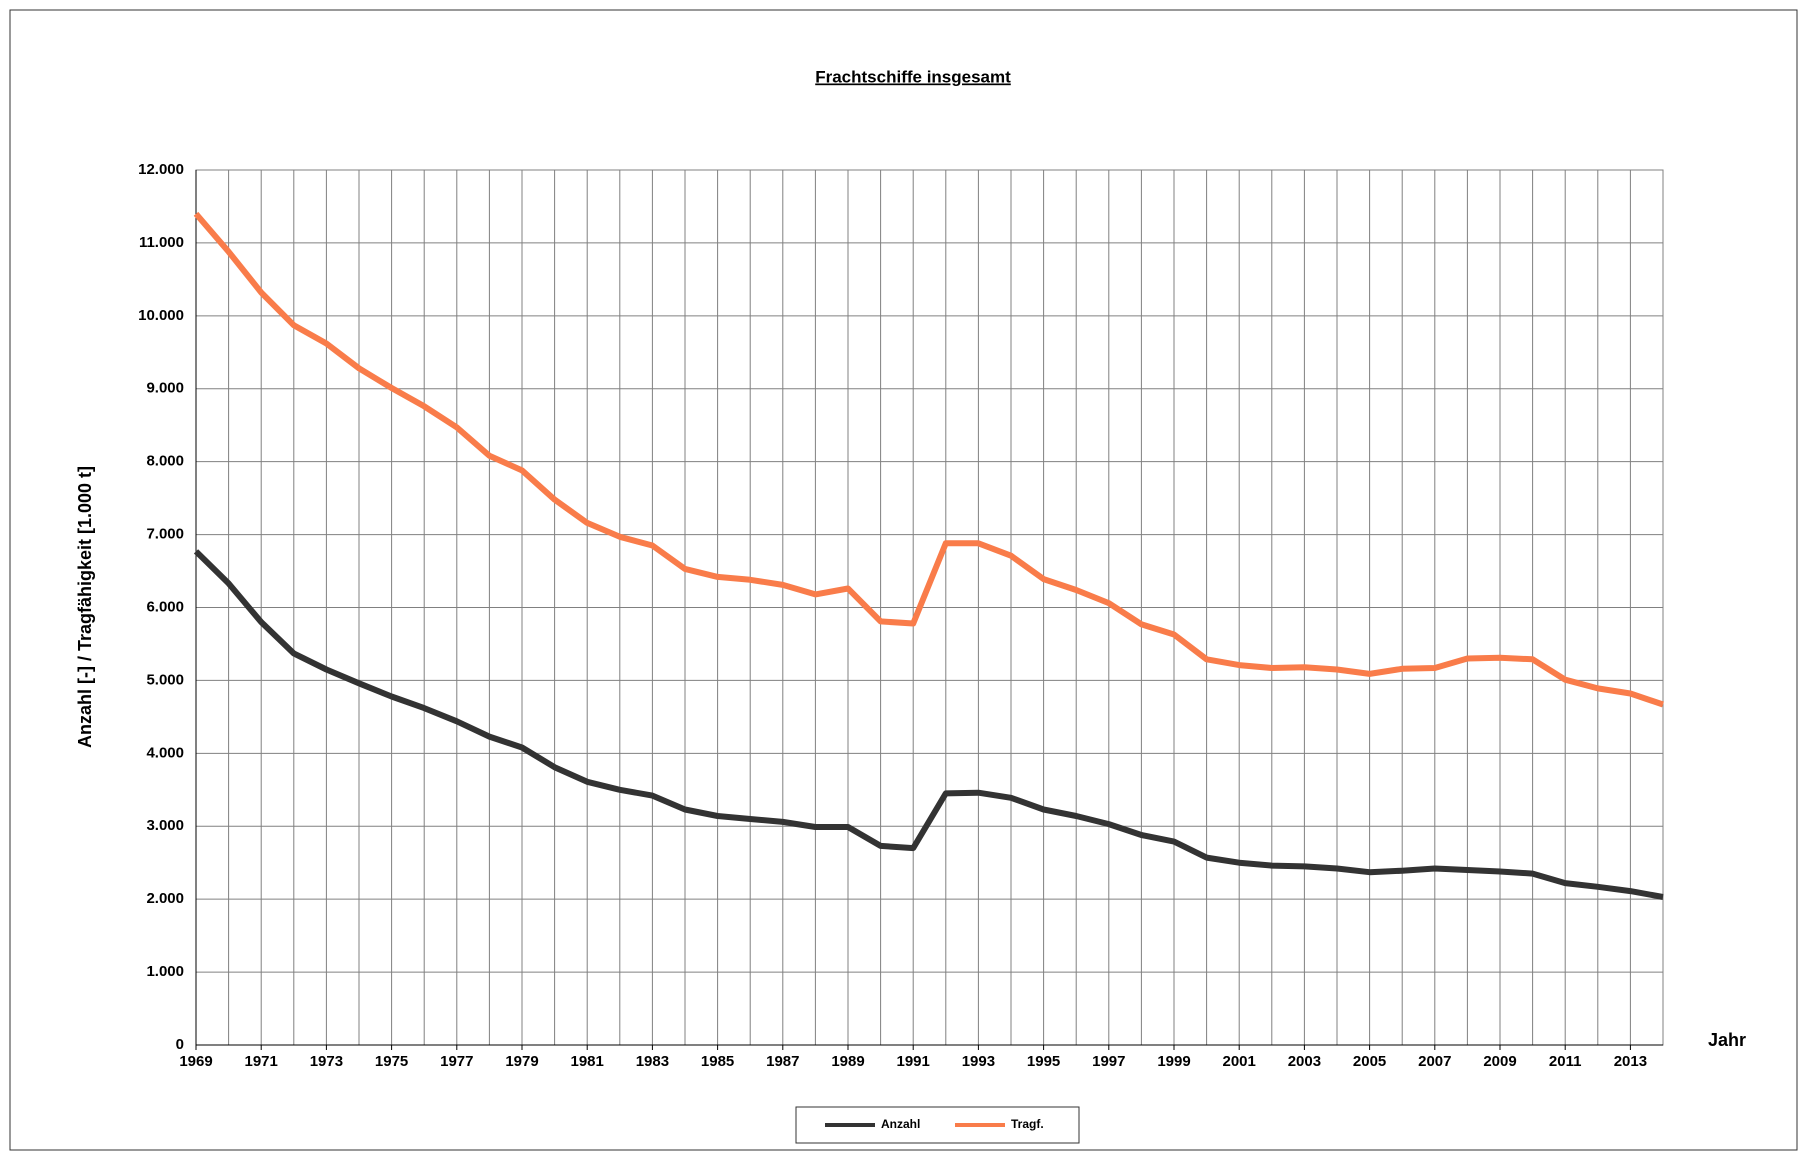 The image size is (1808, 1153). I want to click on x-tick-label: 1993, so click(978, 1061).